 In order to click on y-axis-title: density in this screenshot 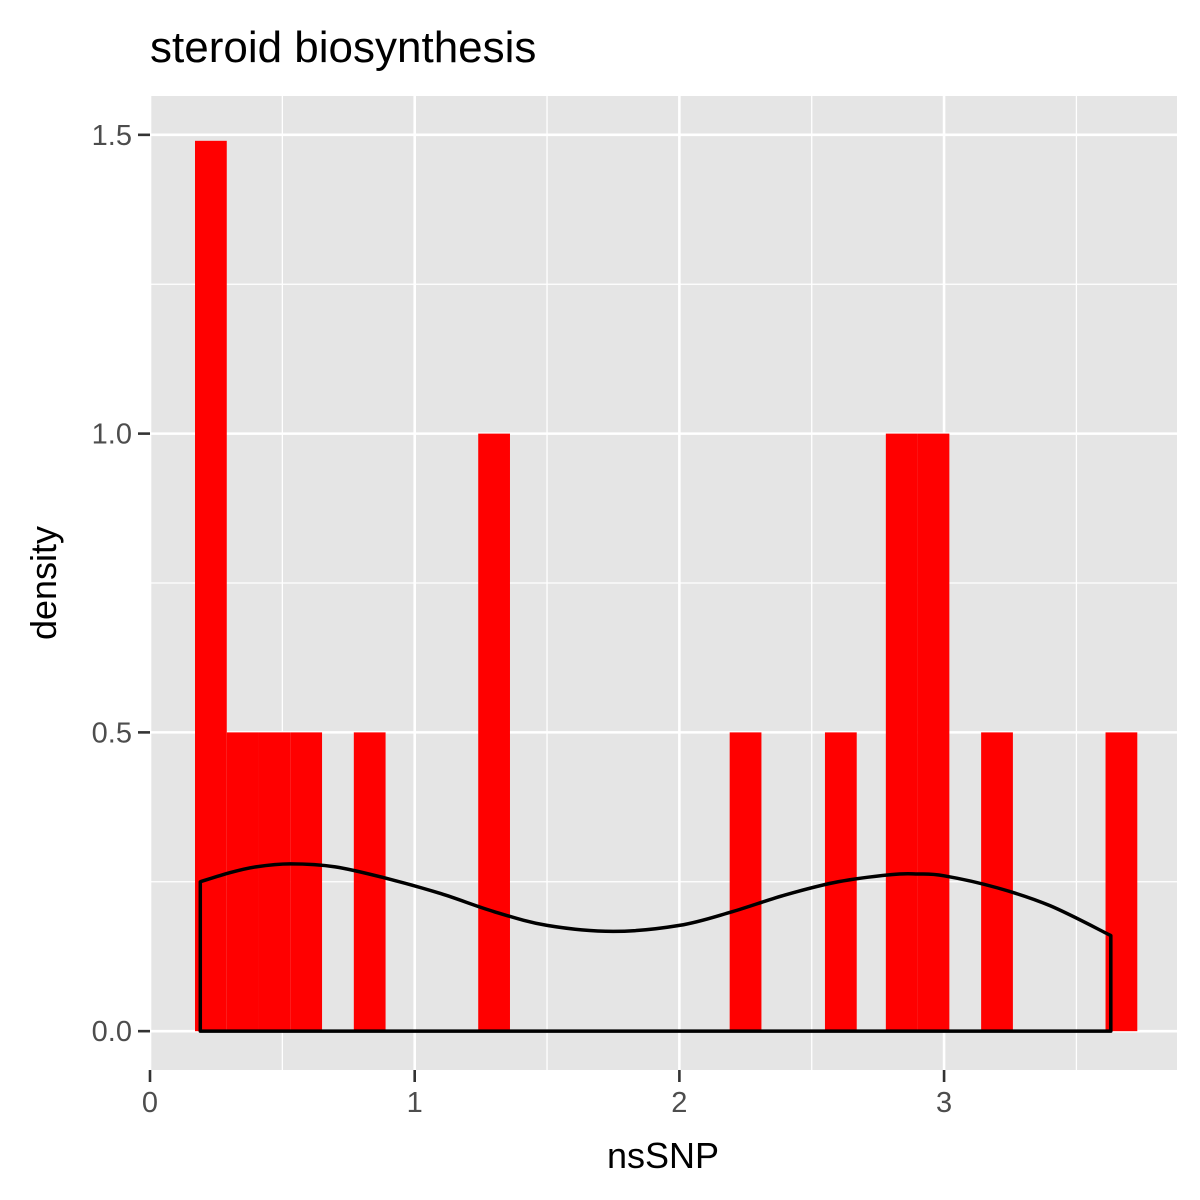, I will do `click(43, 583)`.